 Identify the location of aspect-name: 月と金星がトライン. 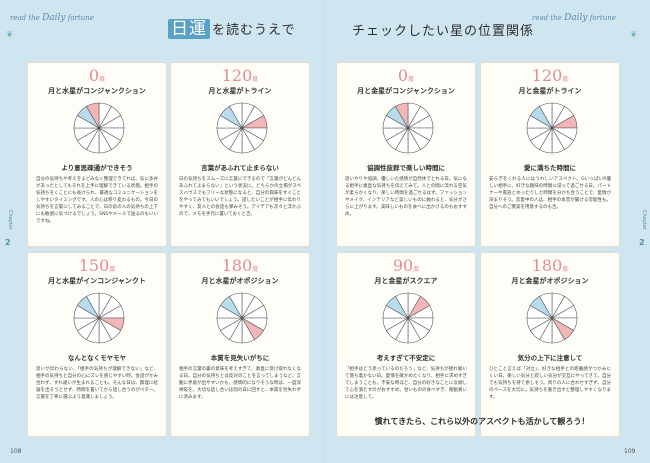
(550, 91).